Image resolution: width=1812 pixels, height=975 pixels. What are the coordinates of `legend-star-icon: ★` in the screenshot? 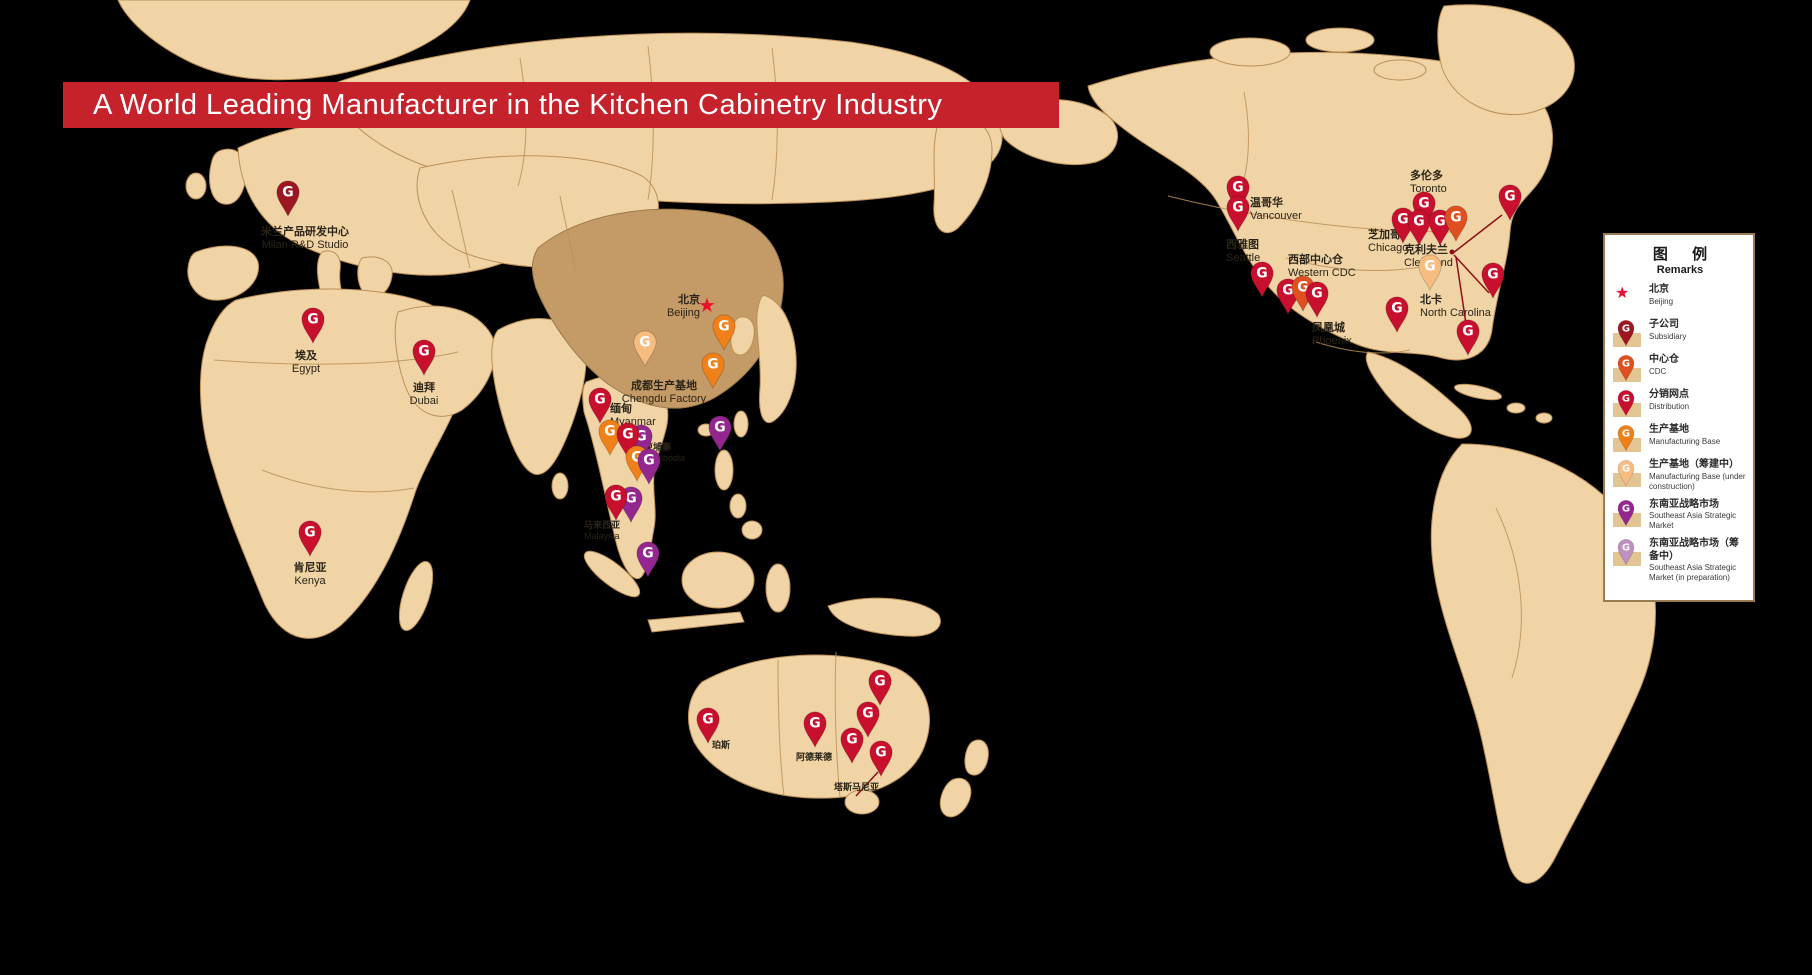 It's located at (1622, 293).